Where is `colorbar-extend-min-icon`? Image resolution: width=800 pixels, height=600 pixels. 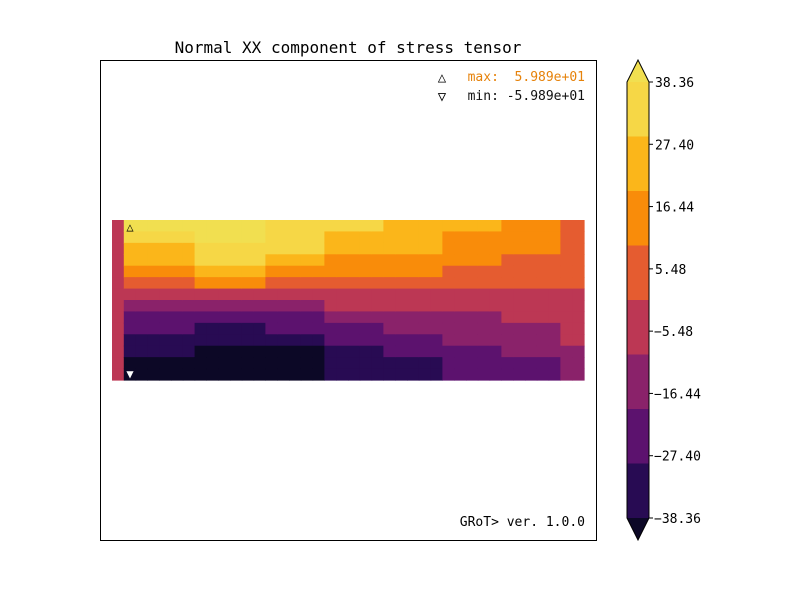 colorbar-extend-min-icon is located at coordinates (638, 529).